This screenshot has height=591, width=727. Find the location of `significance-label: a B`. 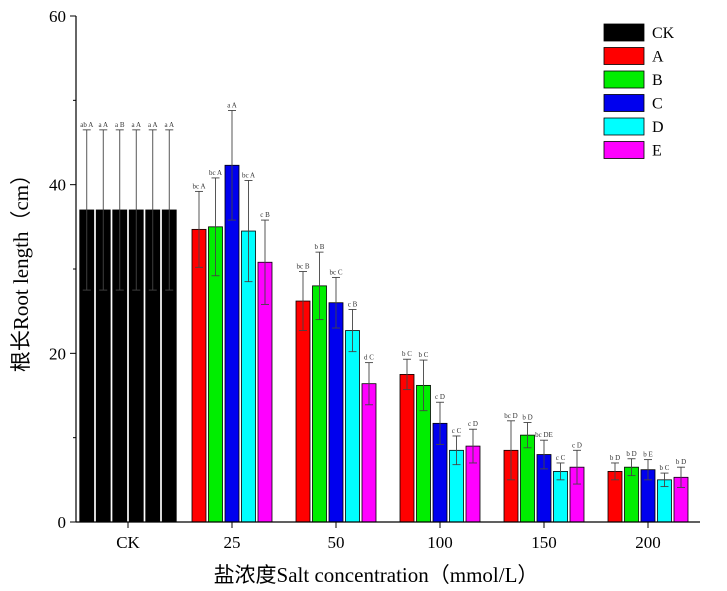

significance-label: a B is located at coordinates (120, 125).